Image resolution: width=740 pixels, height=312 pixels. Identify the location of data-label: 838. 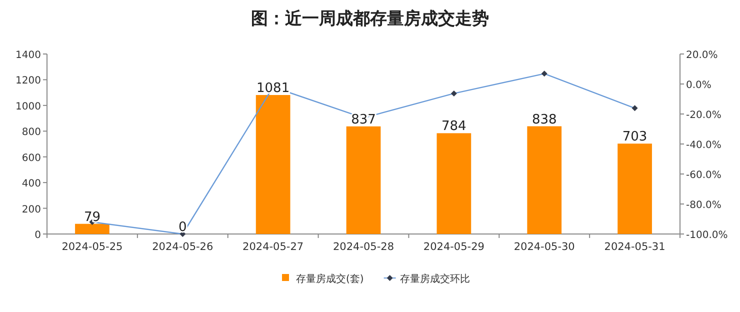
(544, 120).